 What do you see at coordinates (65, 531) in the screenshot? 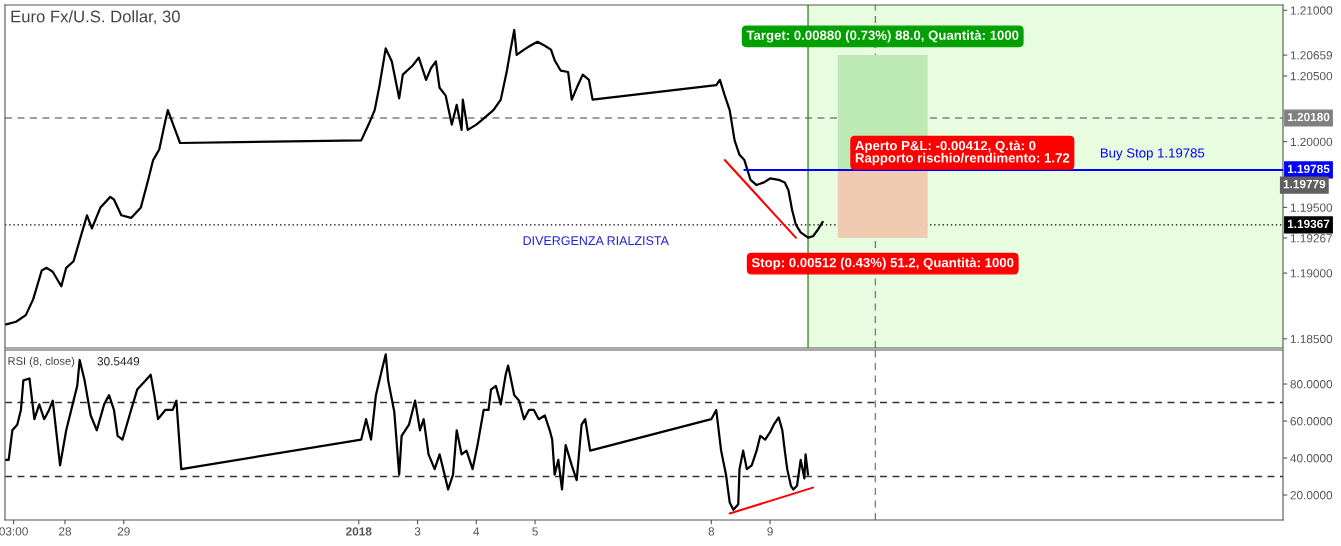
I see `x-tick-label: 28` at bounding box center [65, 531].